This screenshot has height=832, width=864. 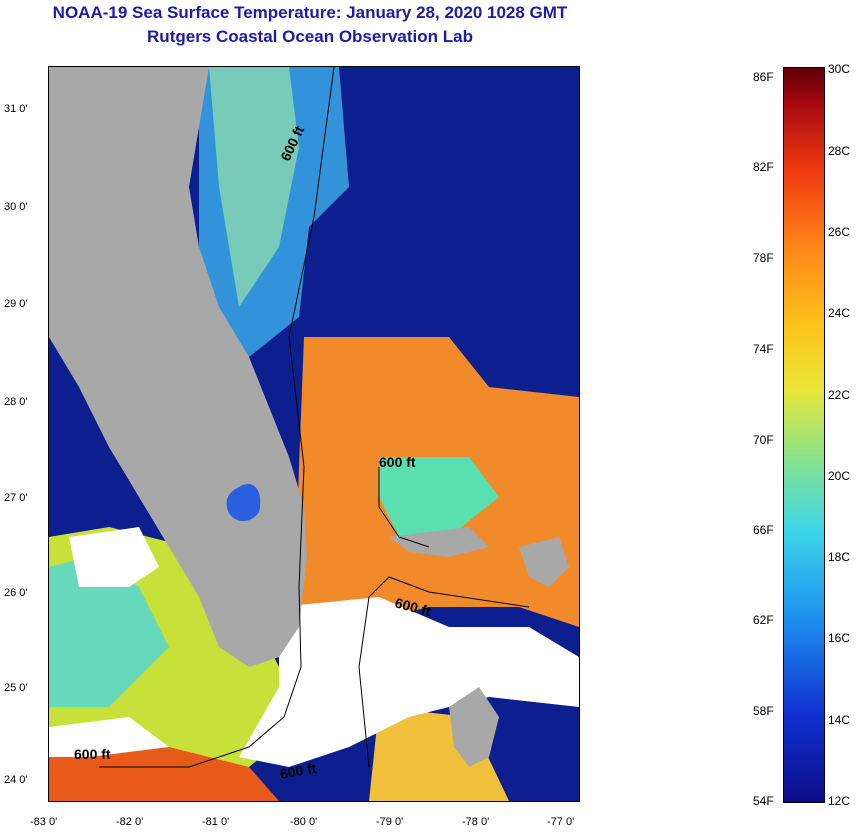 I want to click on gulf-cool-water, so click(x=109, y=632).